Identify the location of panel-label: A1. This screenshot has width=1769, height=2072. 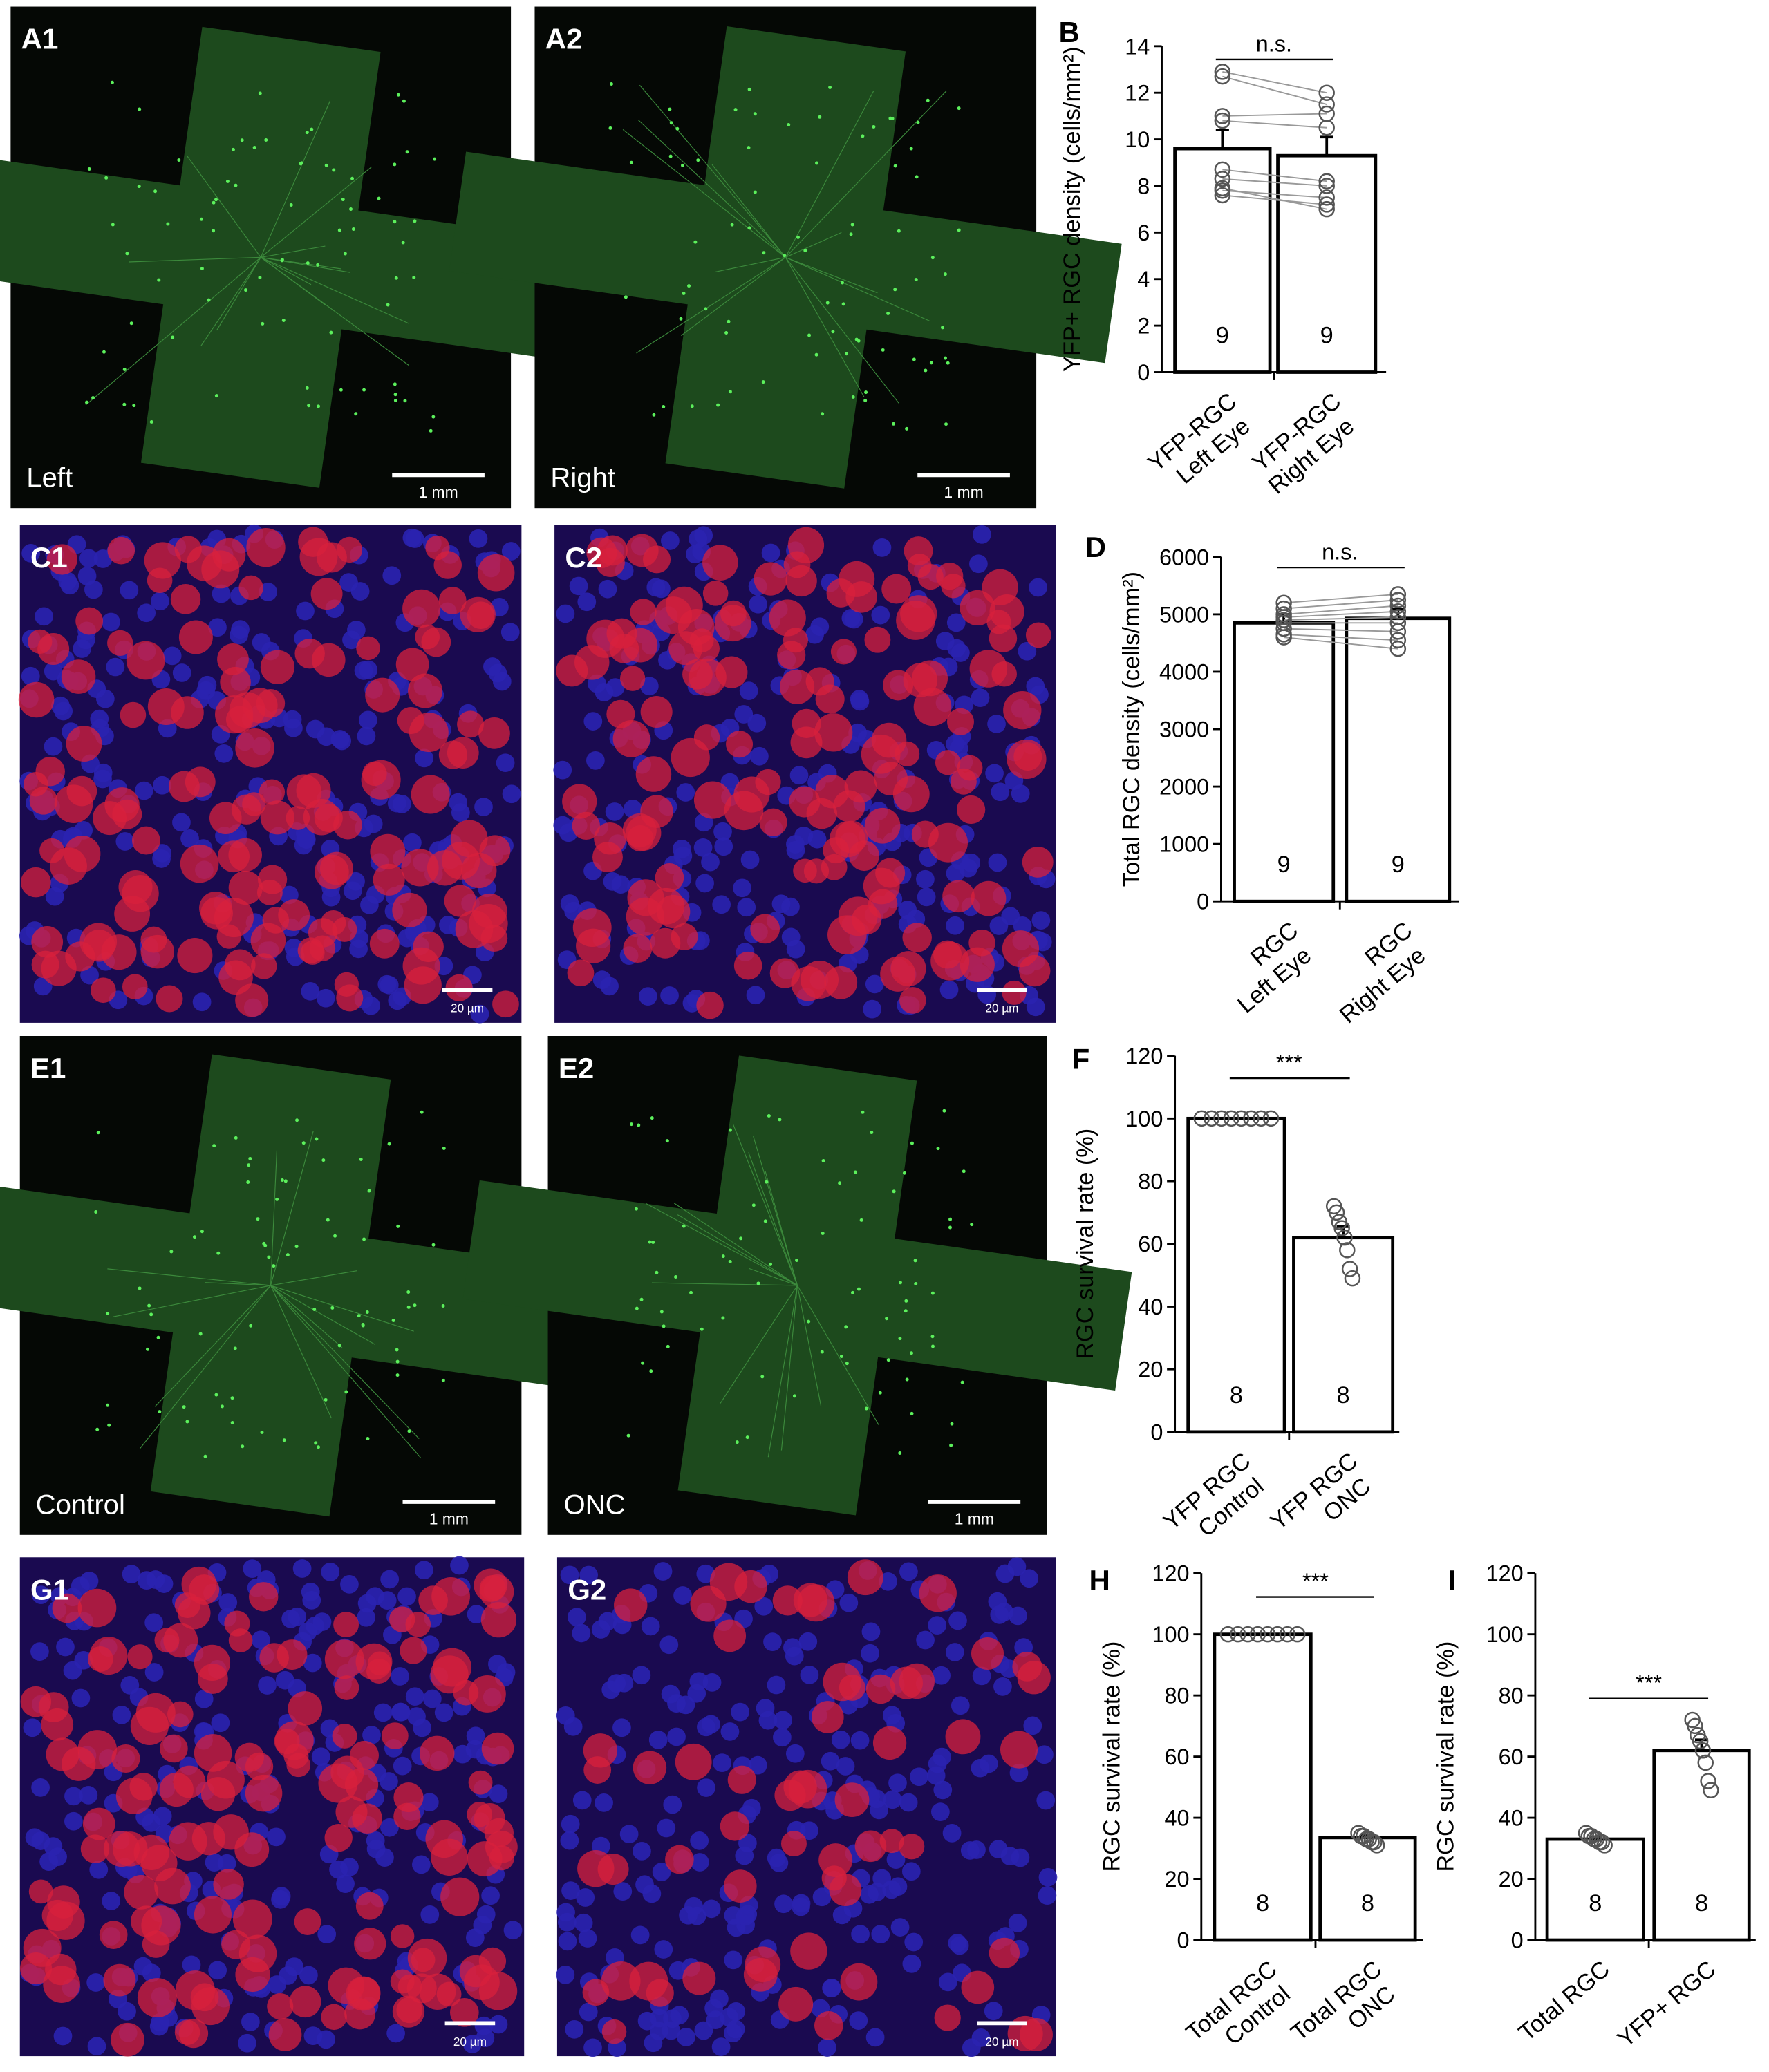
(40, 39).